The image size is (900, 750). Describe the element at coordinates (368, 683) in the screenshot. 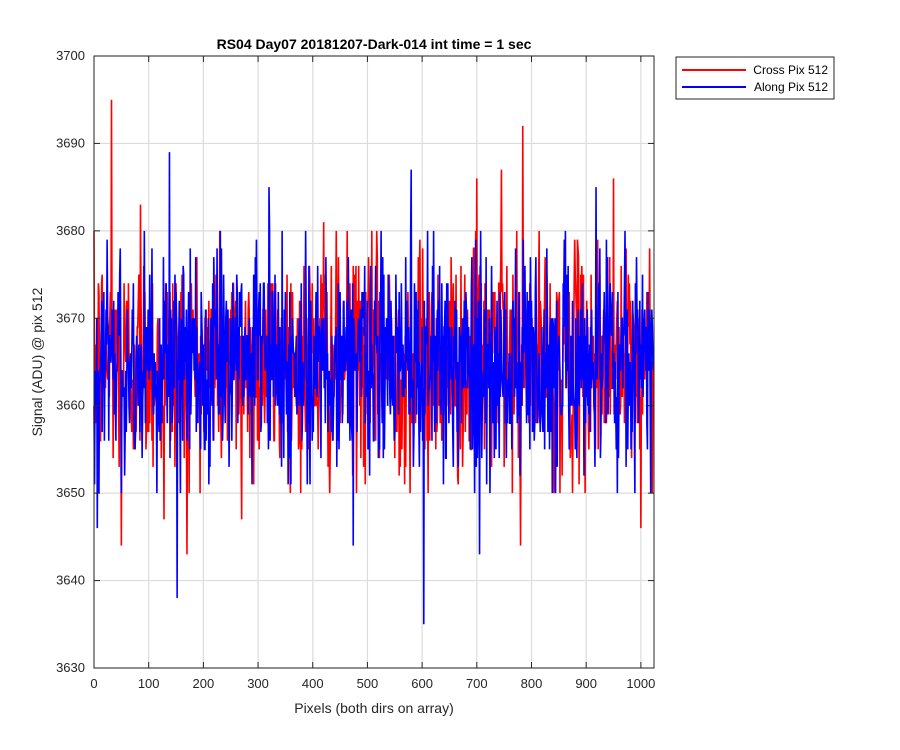

I see `x-tick-label: 500` at that location.